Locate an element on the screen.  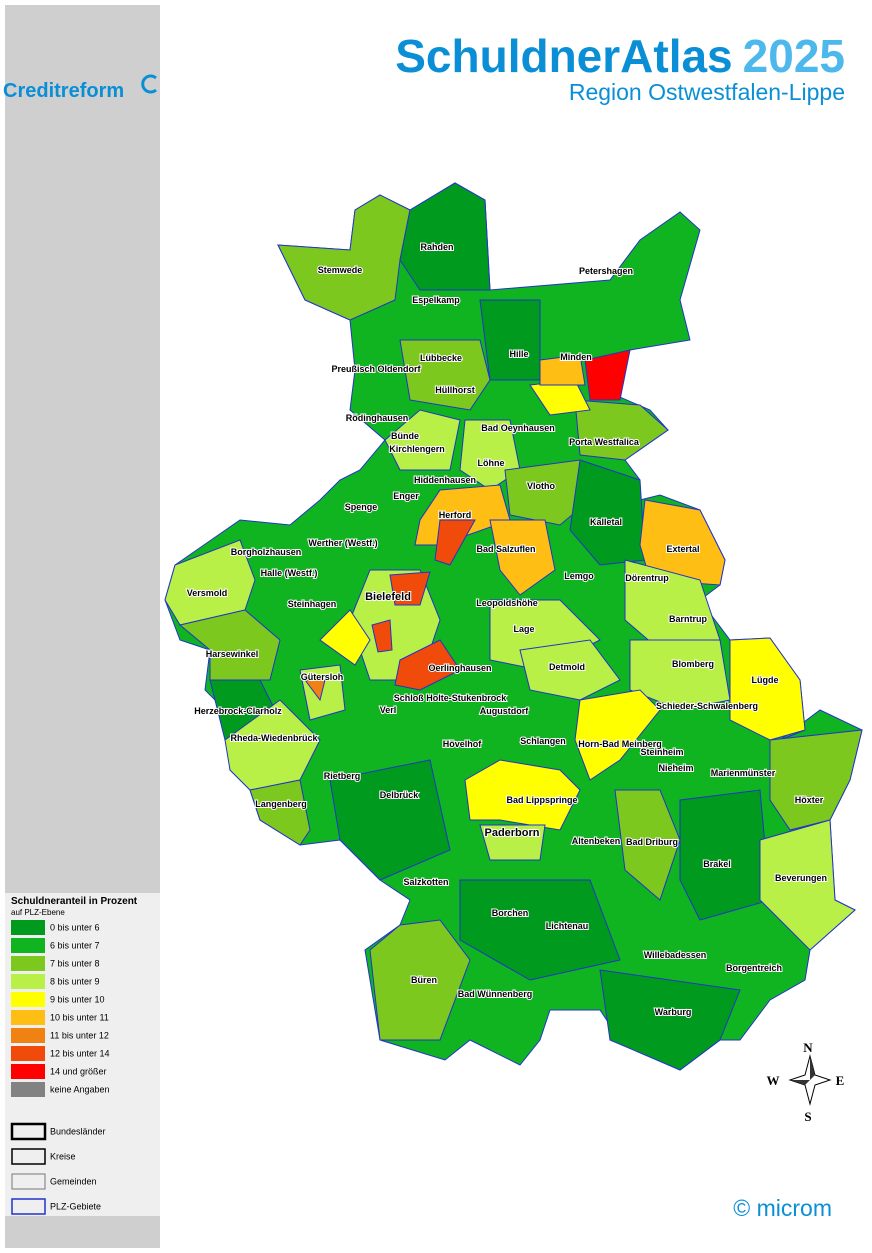
place-label: Borgentreich is located at coordinates (754, 968).